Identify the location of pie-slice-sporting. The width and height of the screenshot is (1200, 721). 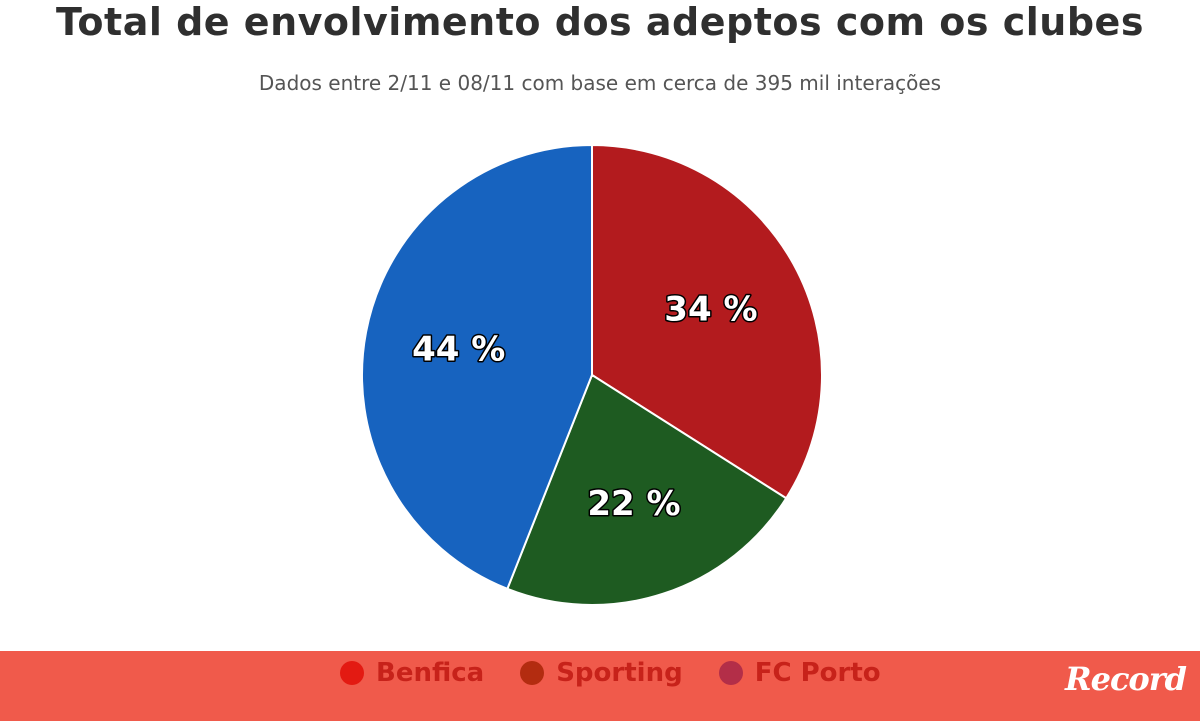
(647, 490).